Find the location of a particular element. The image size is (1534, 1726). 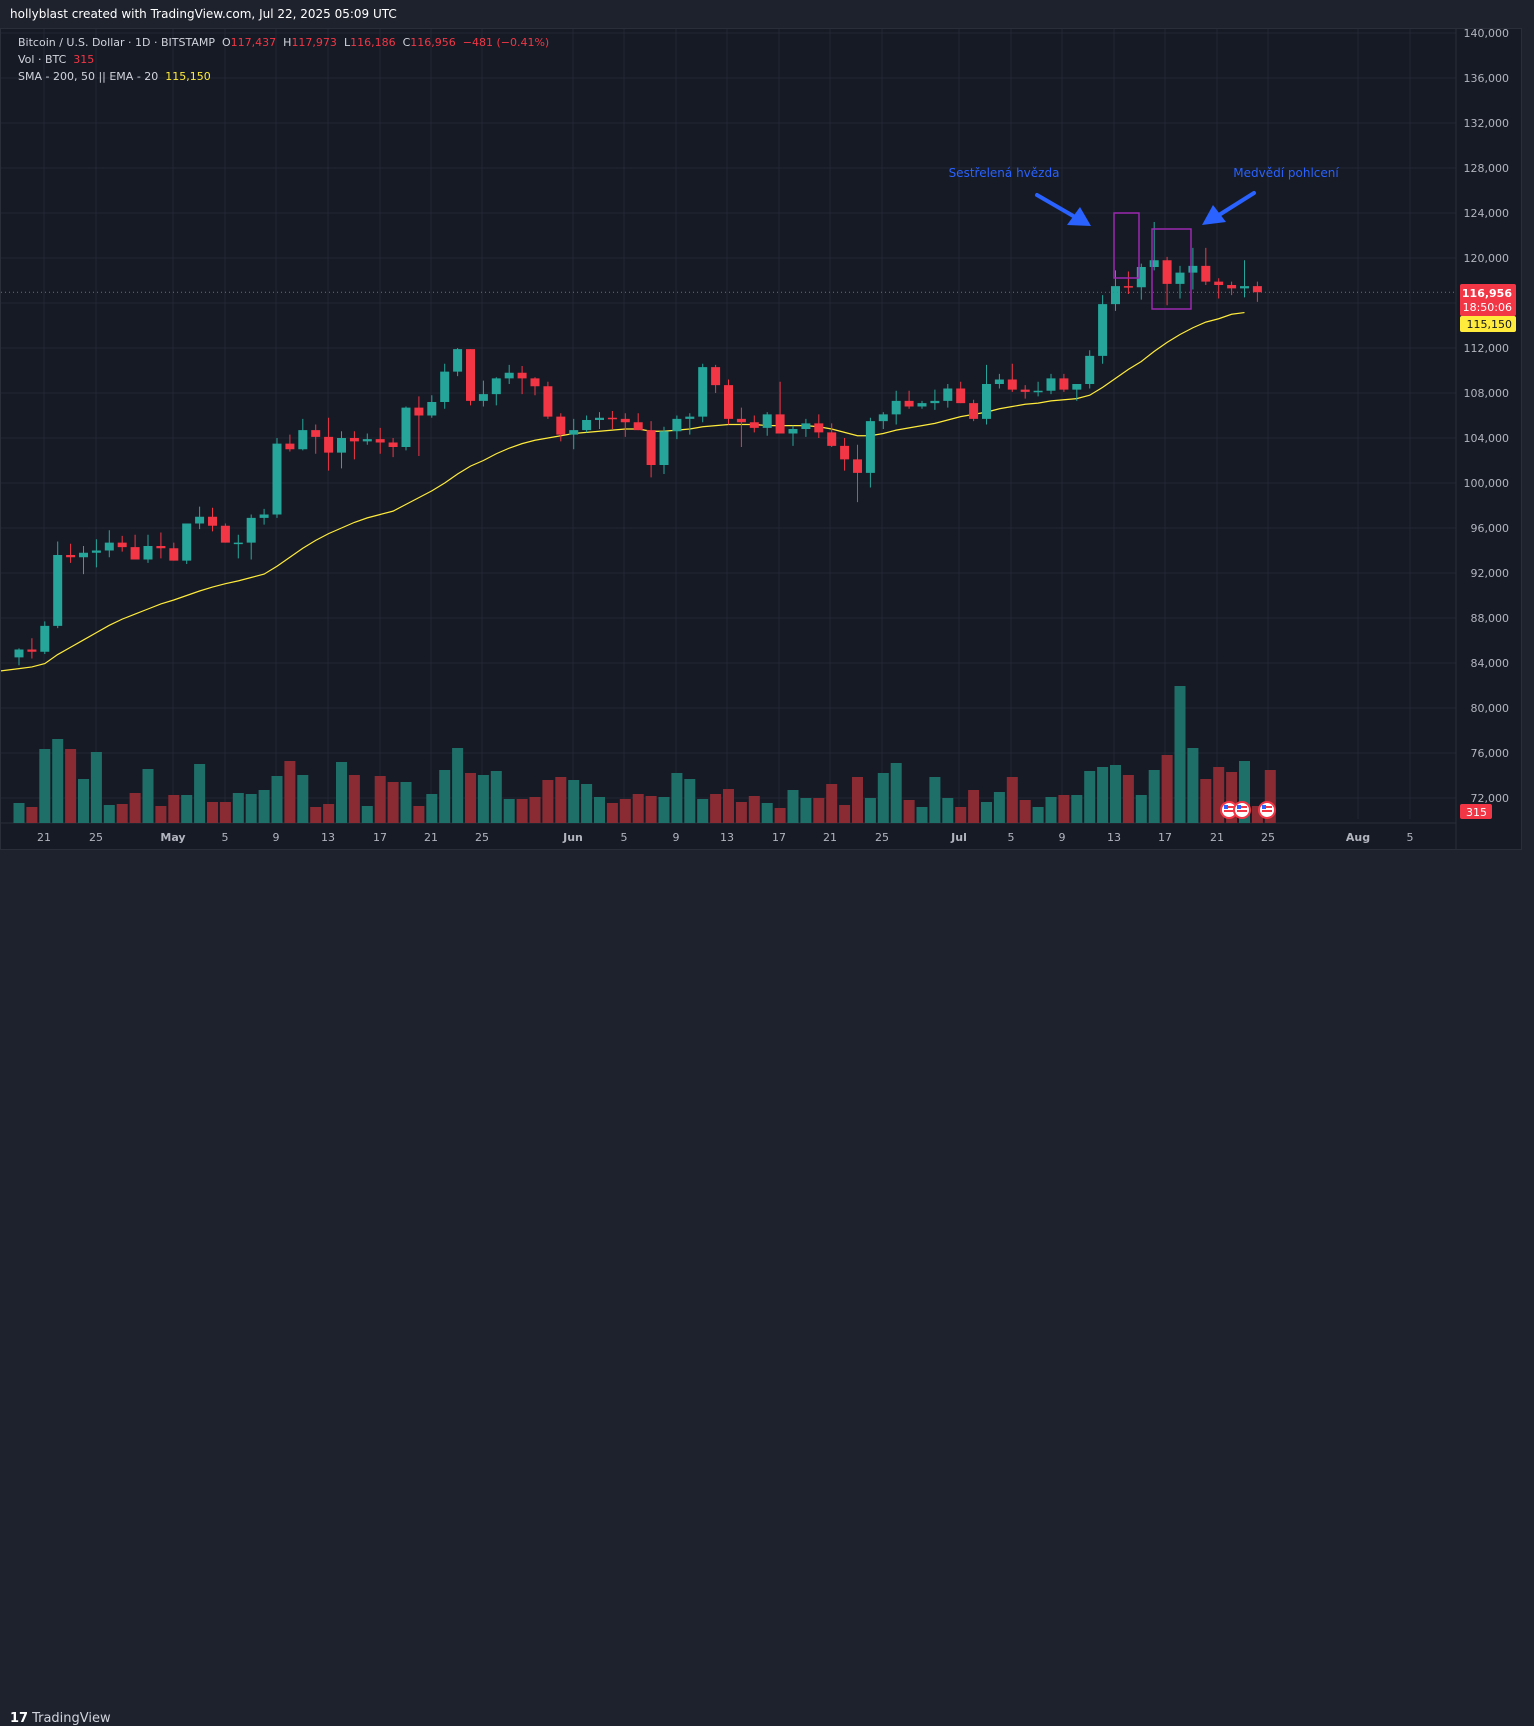

open-label: O is located at coordinates (226, 42).